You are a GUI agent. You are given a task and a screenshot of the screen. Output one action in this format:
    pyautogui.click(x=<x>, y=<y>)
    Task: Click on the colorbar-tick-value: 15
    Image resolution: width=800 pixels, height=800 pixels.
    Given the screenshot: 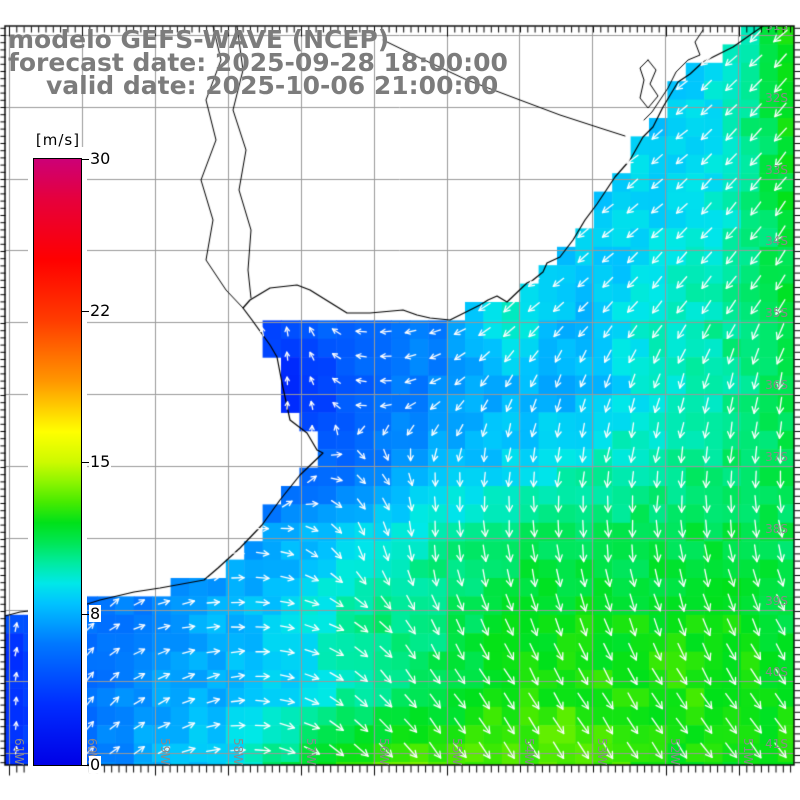 What is the action you would take?
    pyautogui.click(x=100, y=461)
    